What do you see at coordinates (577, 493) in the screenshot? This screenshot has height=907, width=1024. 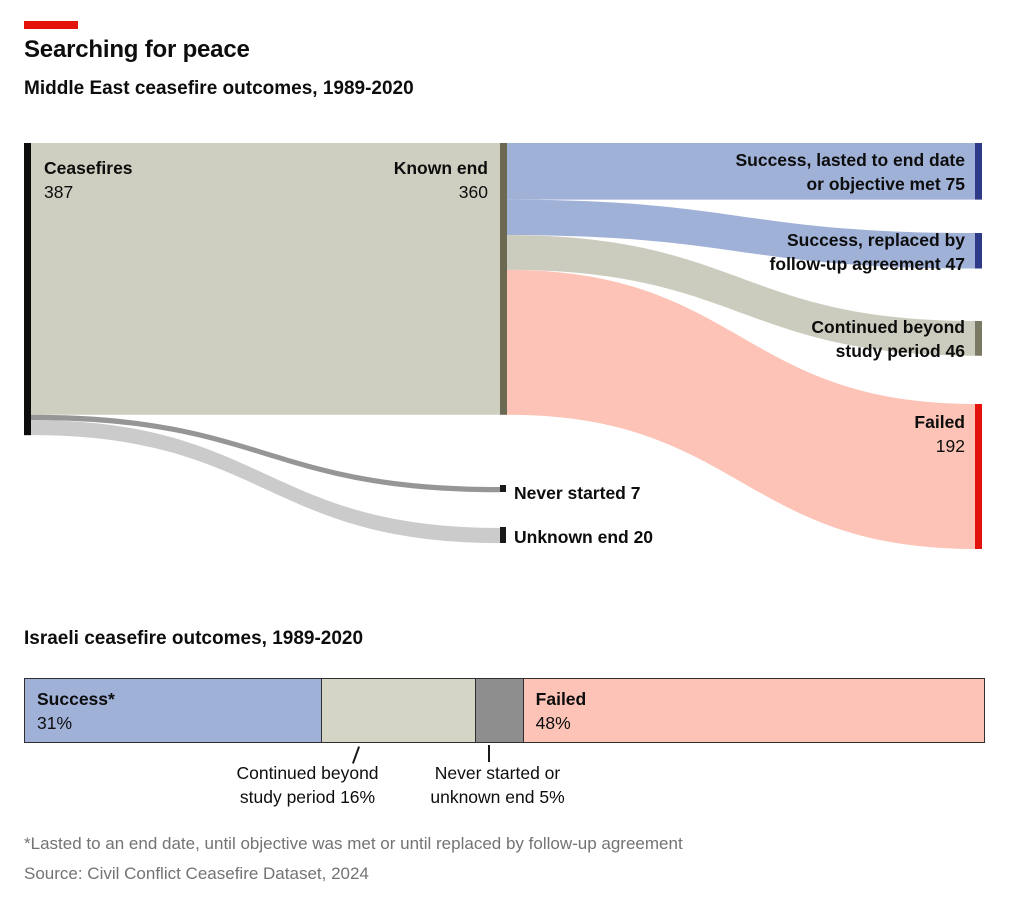 I see `never-started-node-label: Never started 7` at bounding box center [577, 493].